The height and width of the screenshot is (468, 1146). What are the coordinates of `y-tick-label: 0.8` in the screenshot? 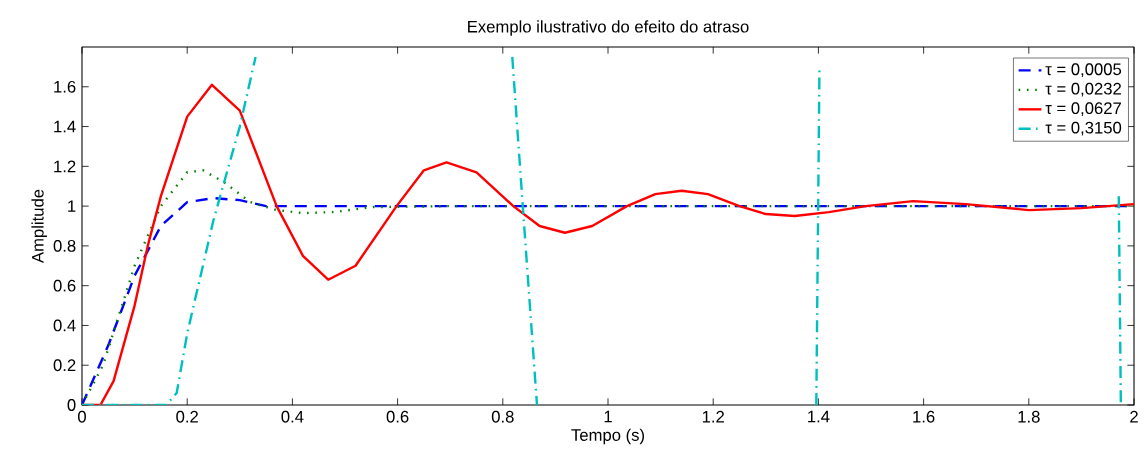 It's located at (64, 246).